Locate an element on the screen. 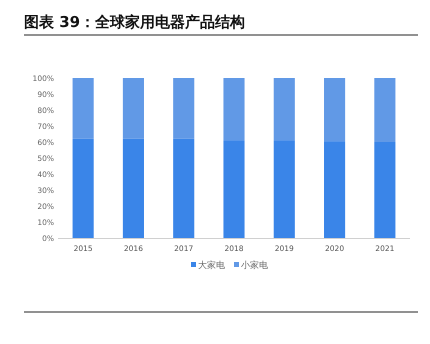 The width and height of the screenshot is (430, 344). legend-label: 大家电 is located at coordinates (211, 265).